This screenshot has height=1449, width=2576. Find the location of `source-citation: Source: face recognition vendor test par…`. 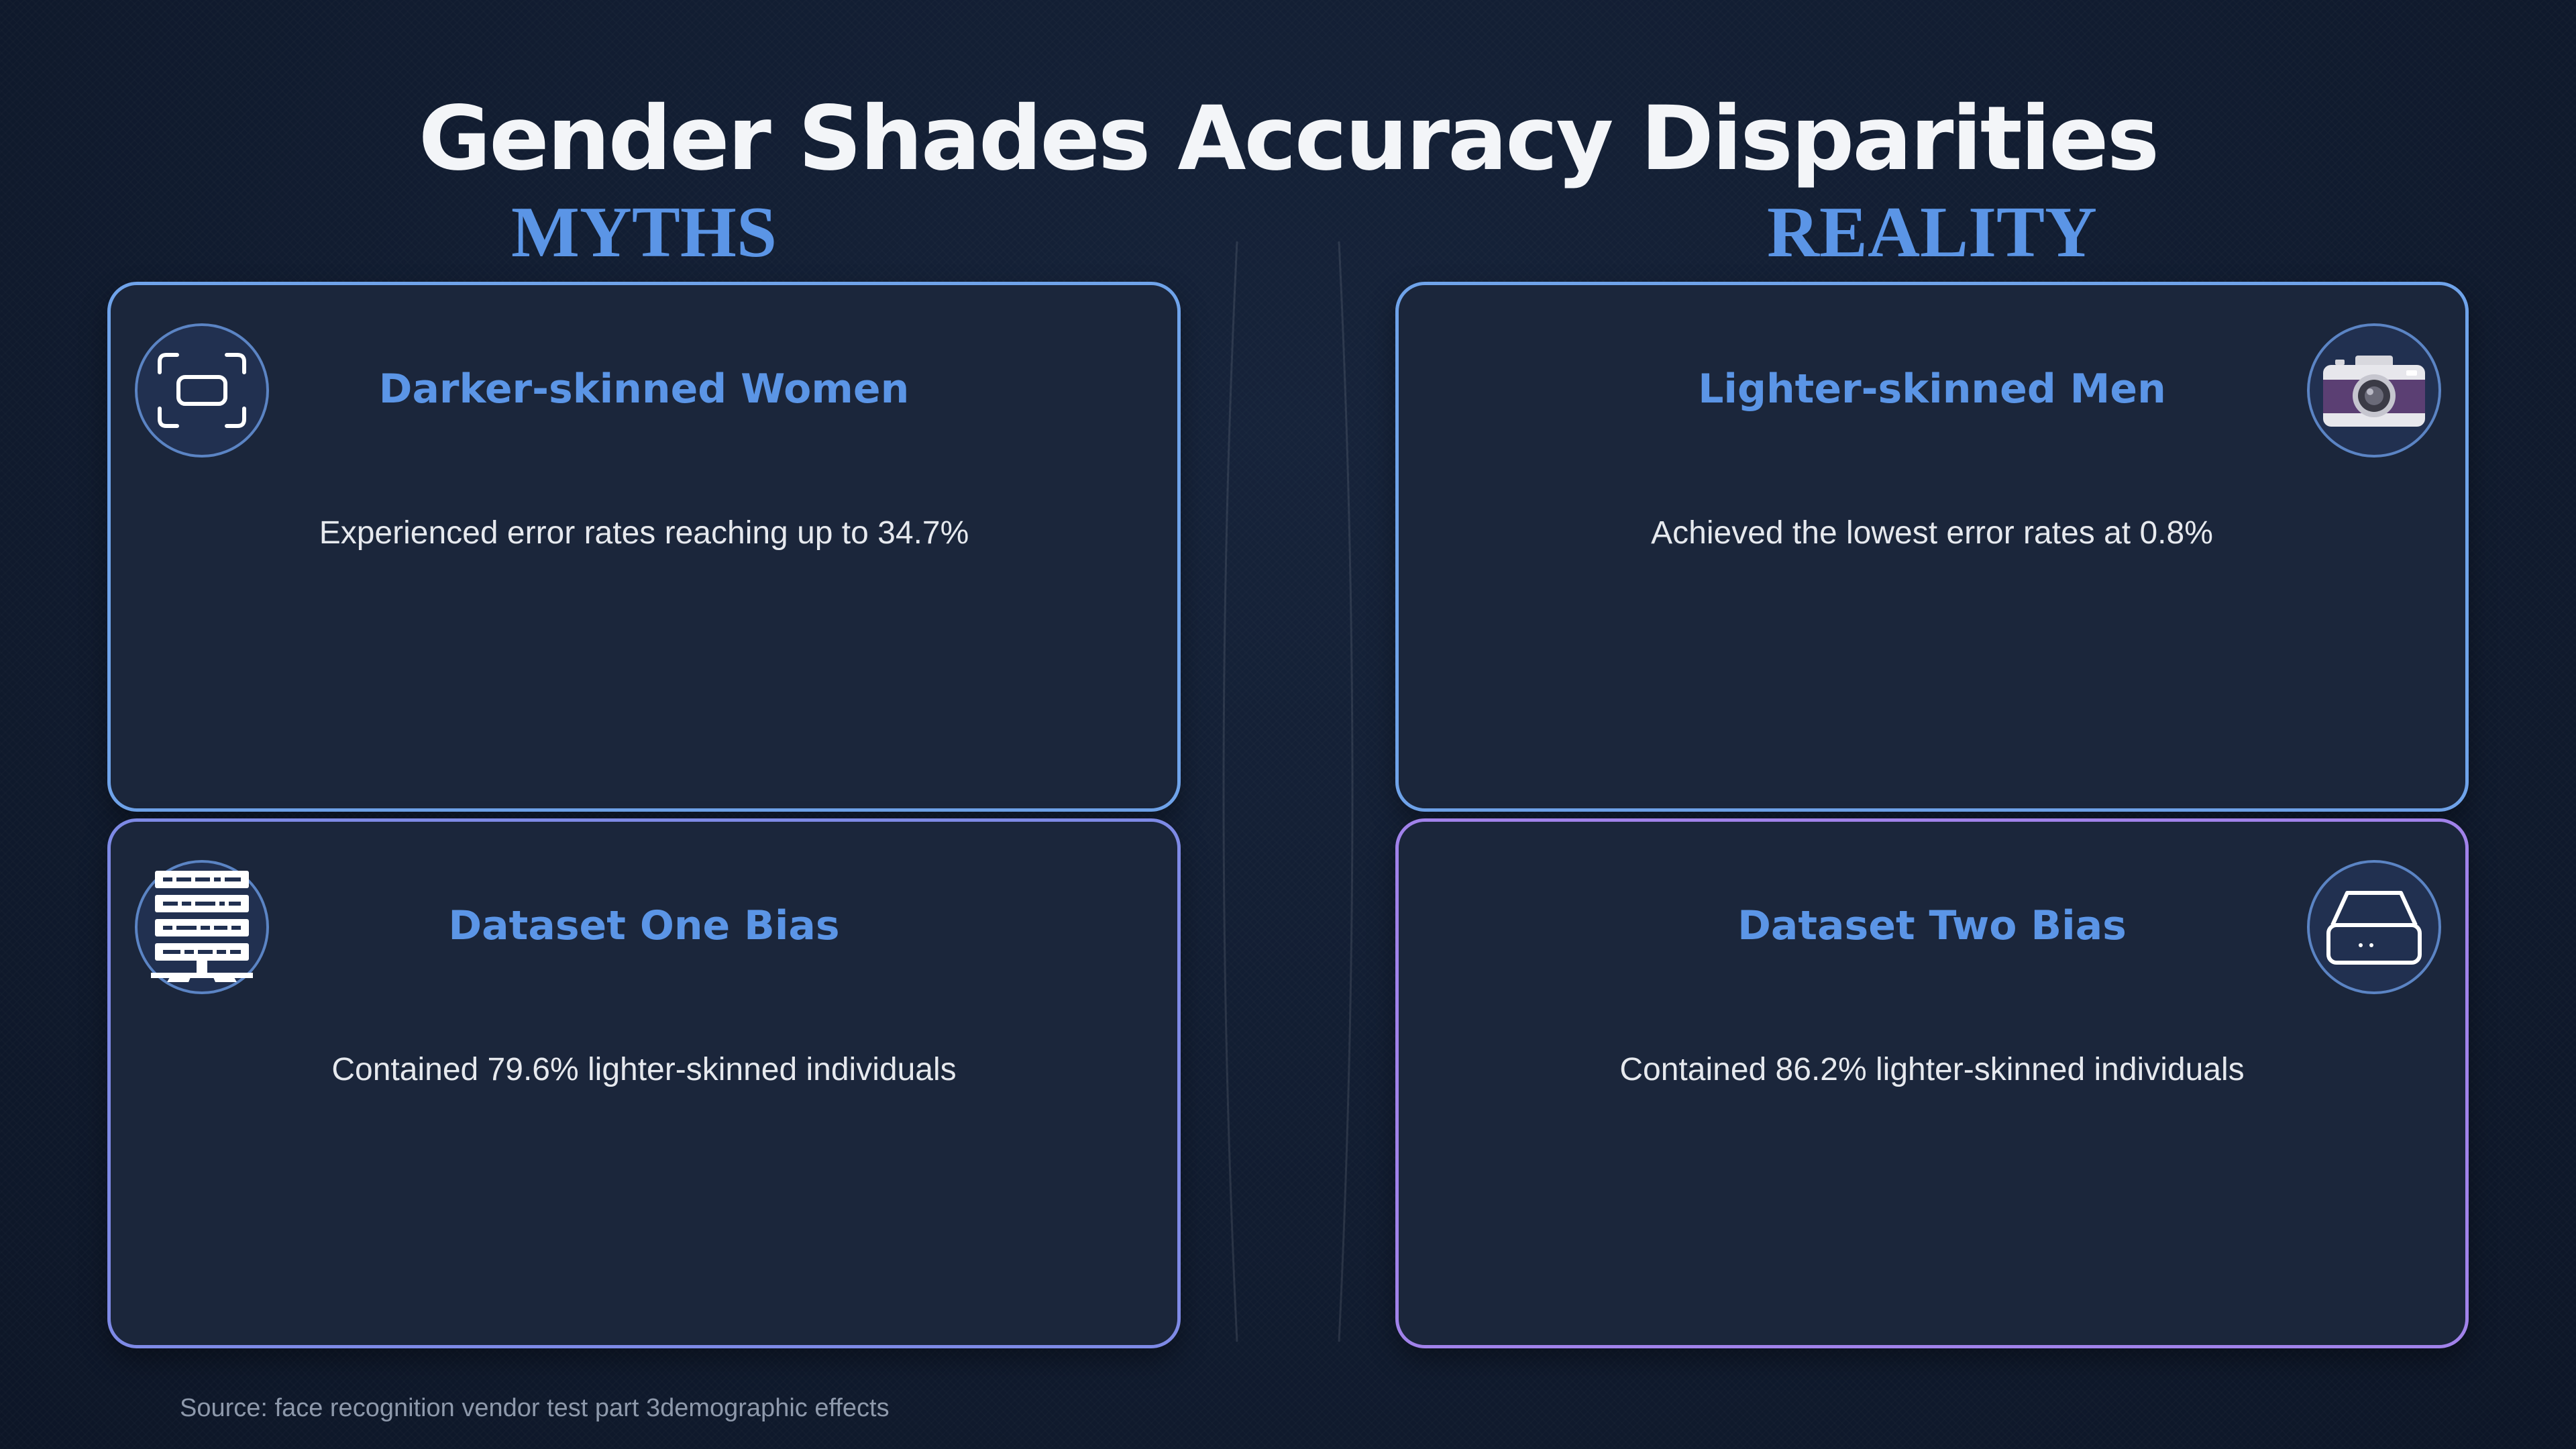

source-citation: Source: face recognition vendor test par… is located at coordinates (535, 1408).